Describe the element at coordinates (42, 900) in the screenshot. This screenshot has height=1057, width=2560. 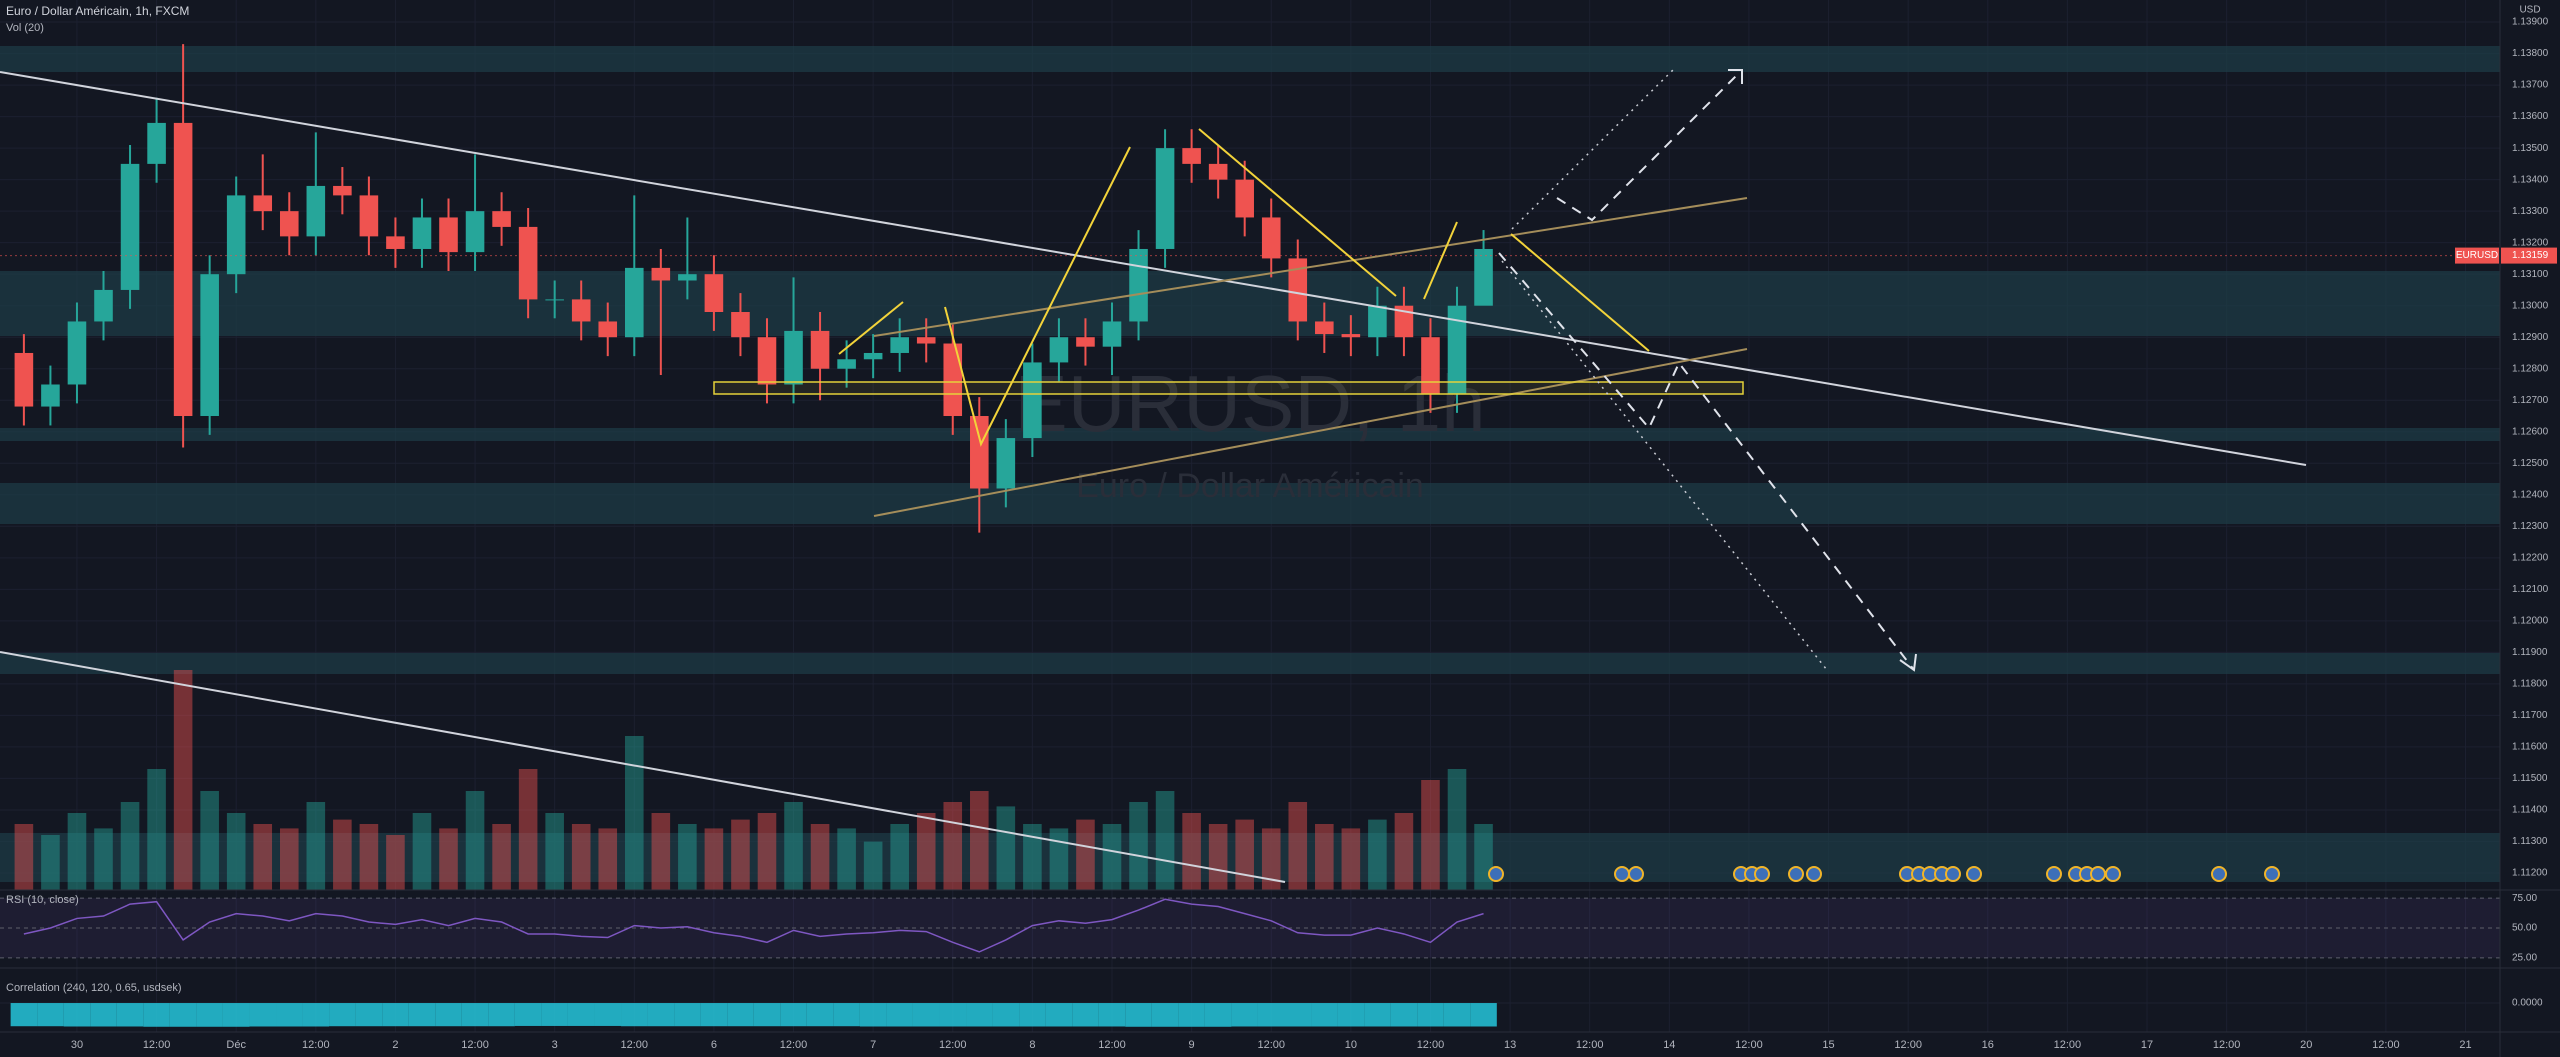
I see `rsi-title: RSI (10, close)` at that location.